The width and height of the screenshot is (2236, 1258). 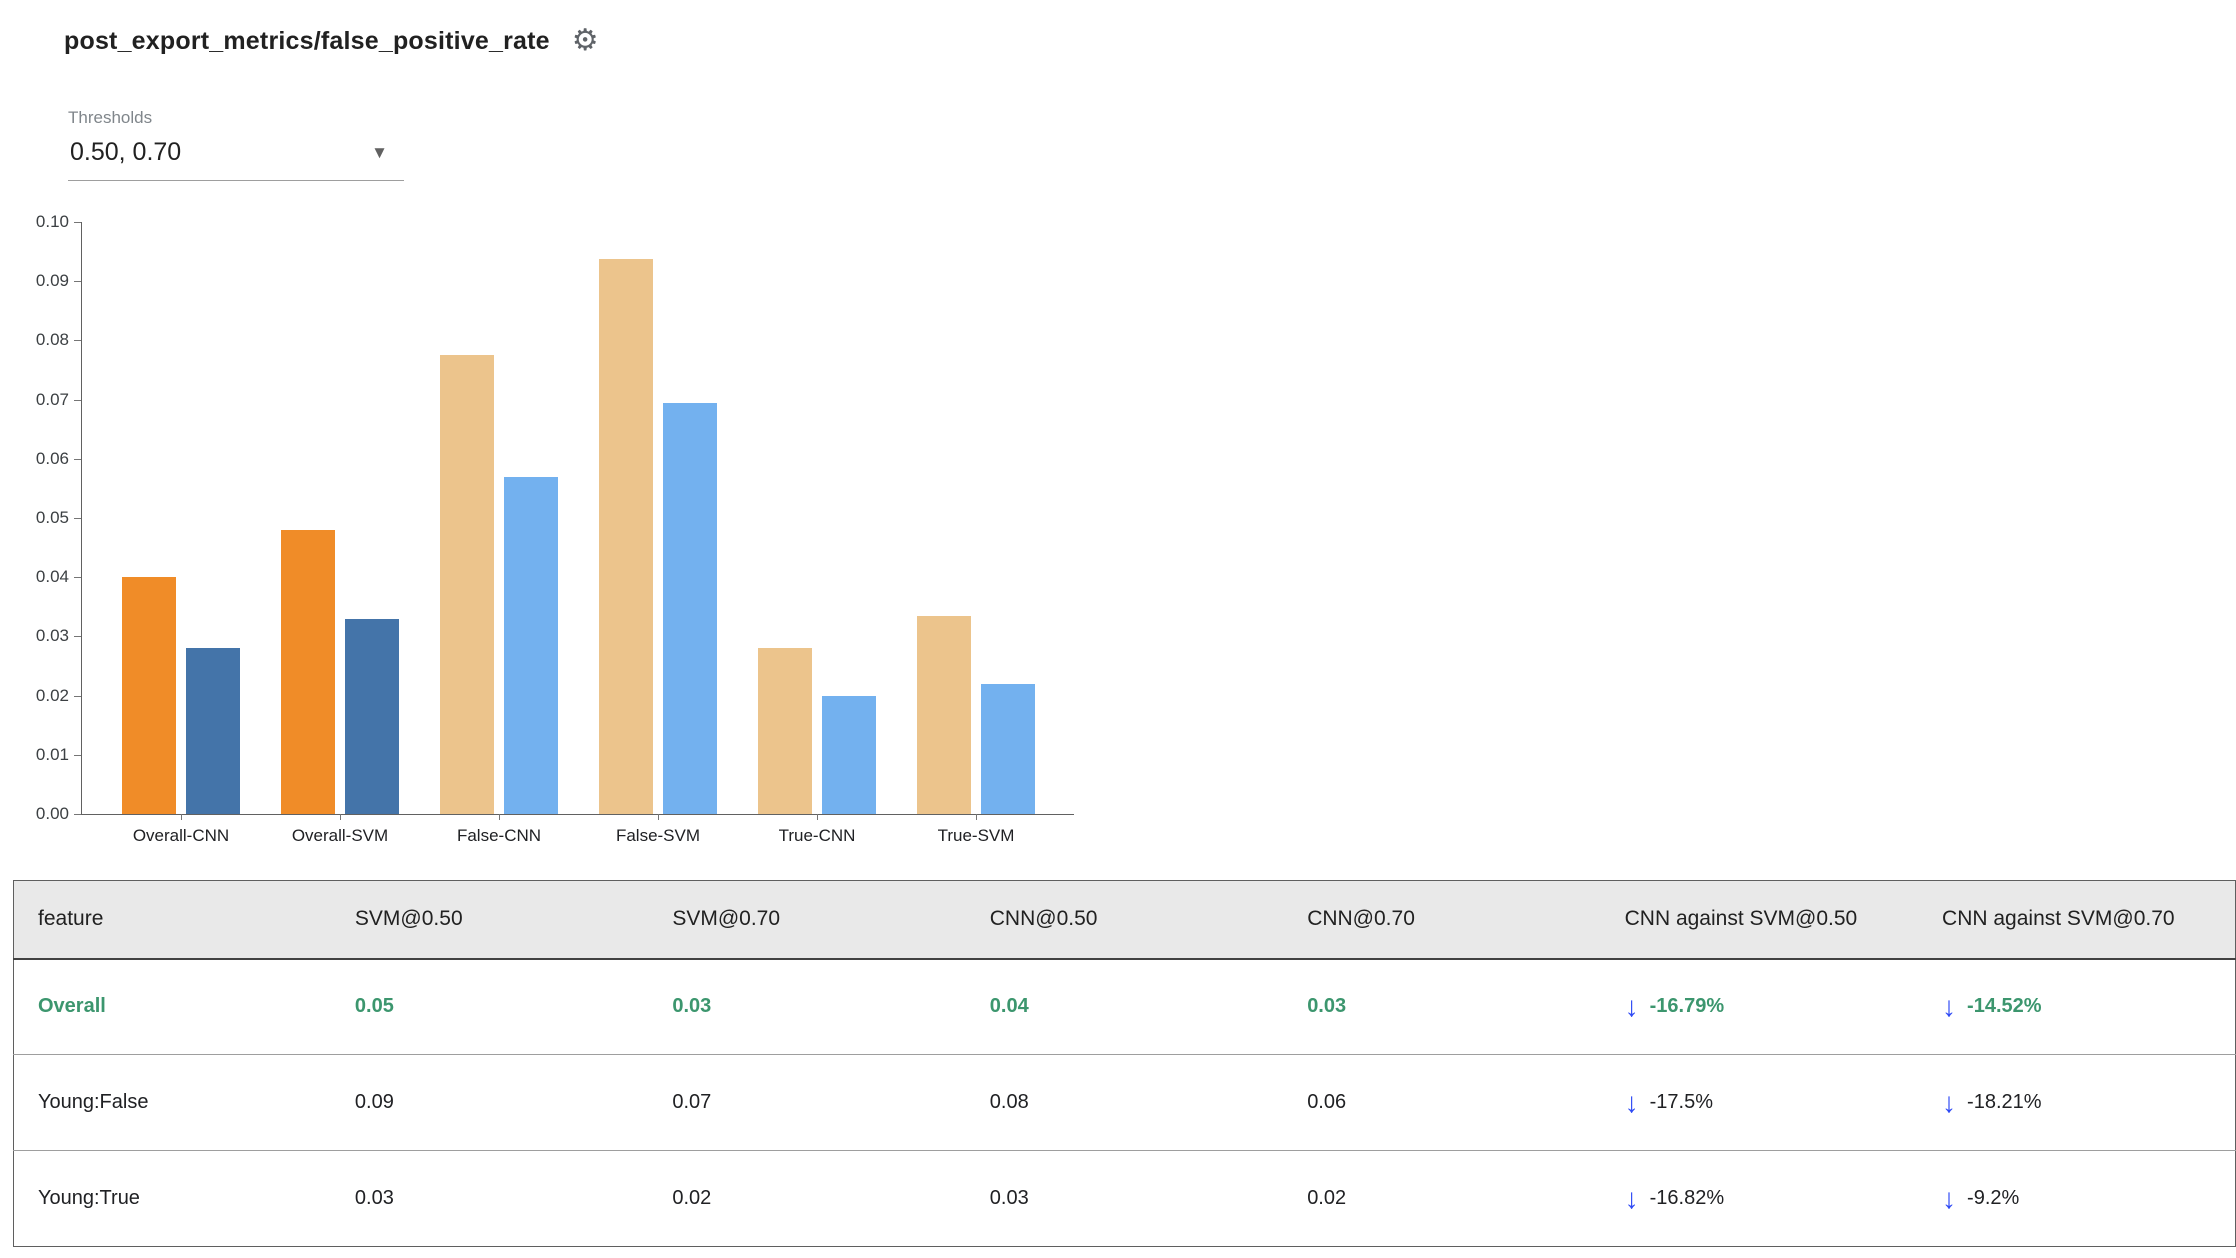 I want to click on delta-cell: ↓ -17.5%, so click(x=1759, y=1102).